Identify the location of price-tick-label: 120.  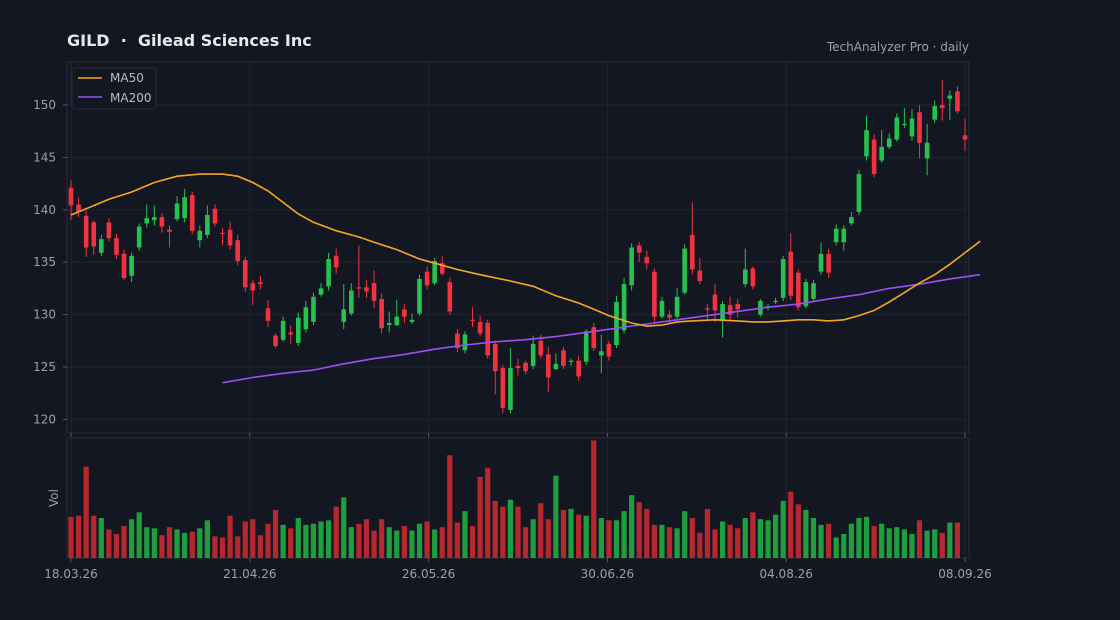
(44, 419).